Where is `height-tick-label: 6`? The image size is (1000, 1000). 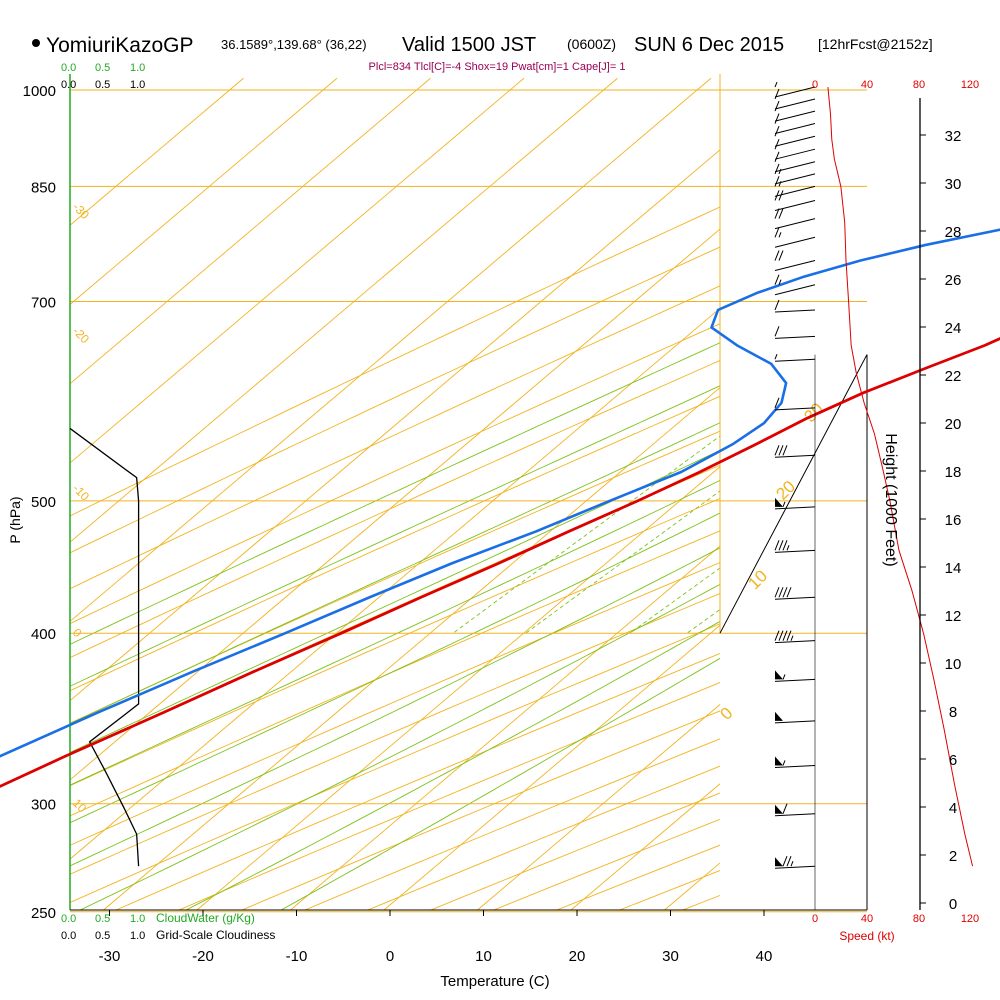
height-tick-label: 6 is located at coordinates (953, 760).